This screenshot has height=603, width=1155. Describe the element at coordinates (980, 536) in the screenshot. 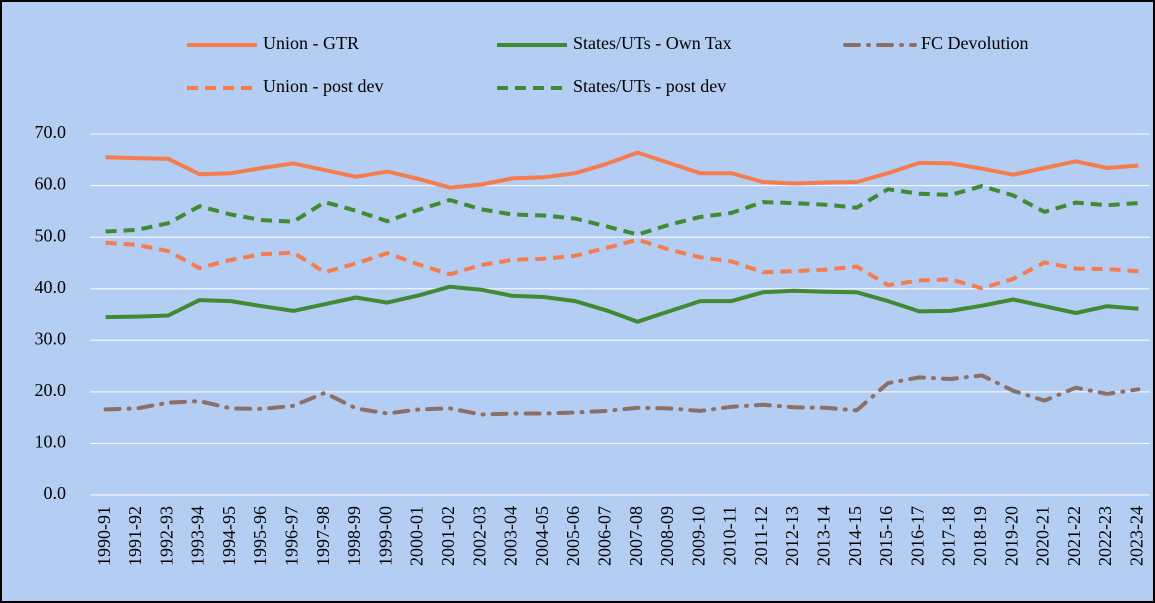

I see `x-tick-label: 2018-19` at that location.